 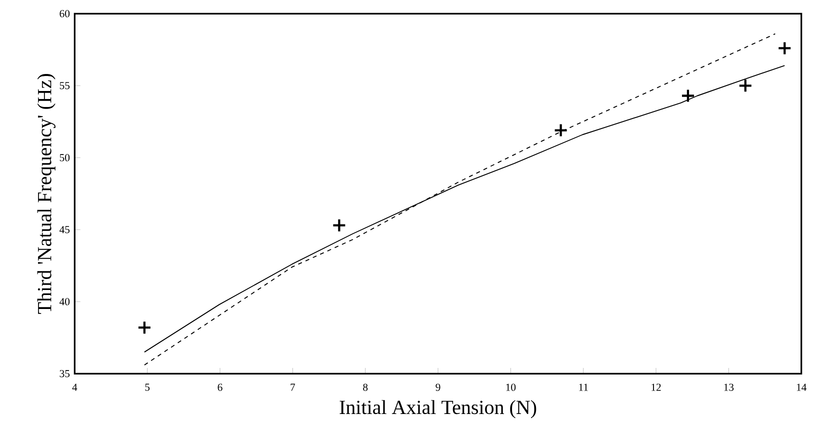 I want to click on x-tick-label: 12, so click(x=656, y=387).